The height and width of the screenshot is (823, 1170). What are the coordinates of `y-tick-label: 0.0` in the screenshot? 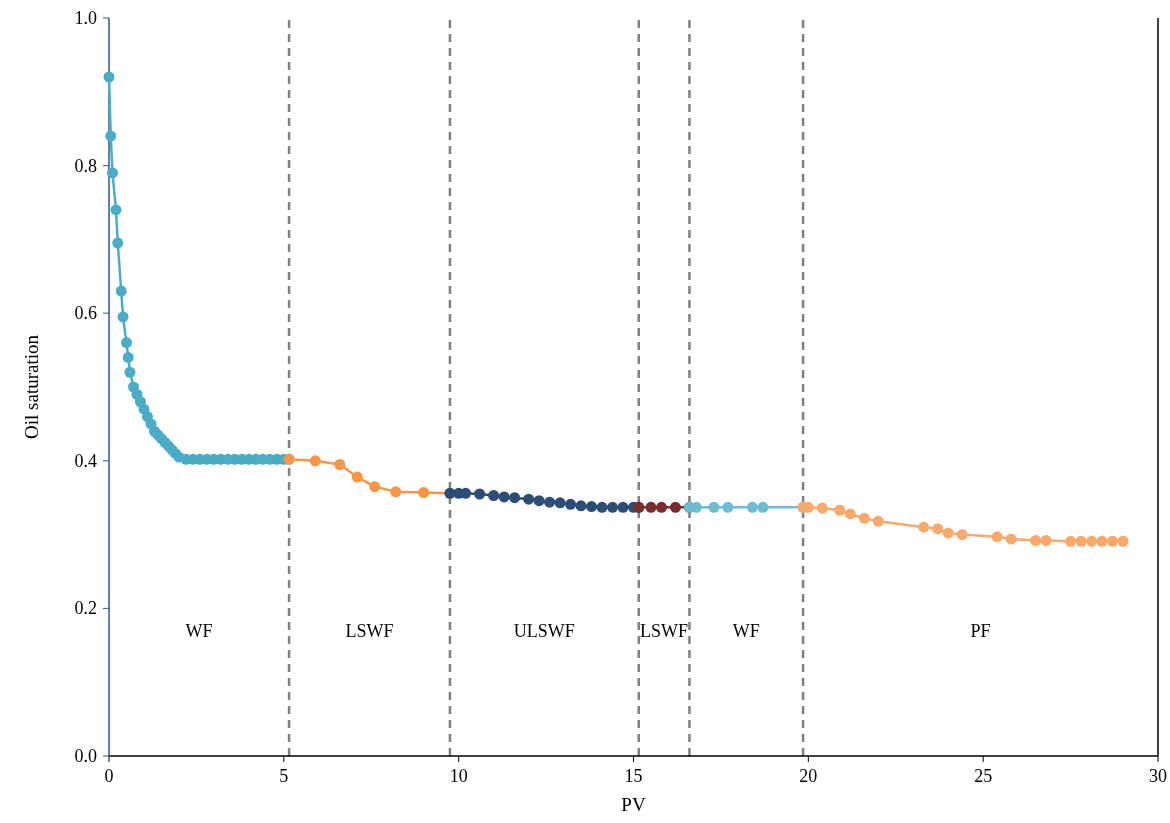 It's located at (85, 756).